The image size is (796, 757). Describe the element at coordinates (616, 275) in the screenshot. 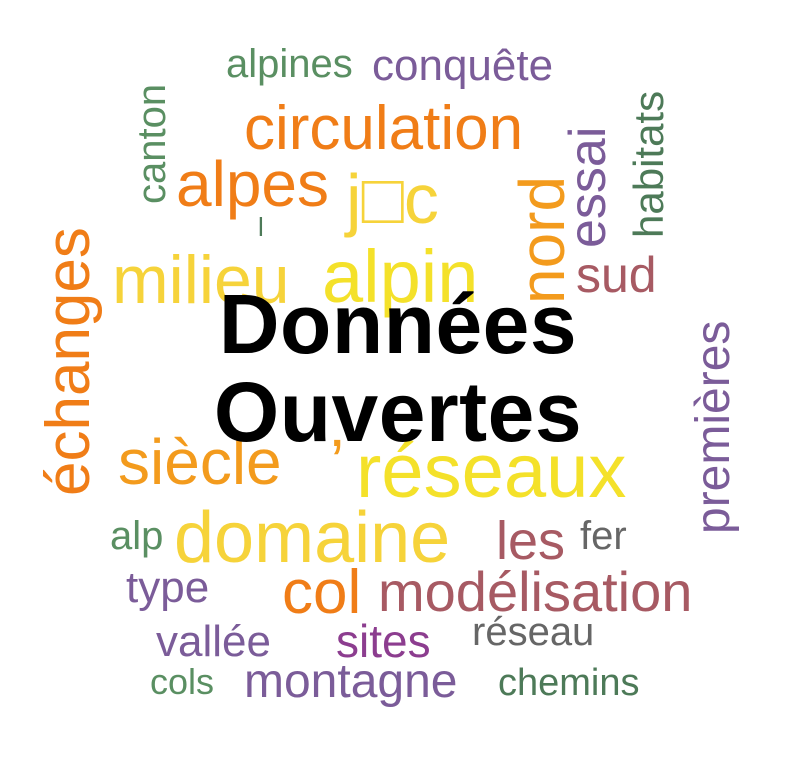

I see `word-sud: sud` at that location.